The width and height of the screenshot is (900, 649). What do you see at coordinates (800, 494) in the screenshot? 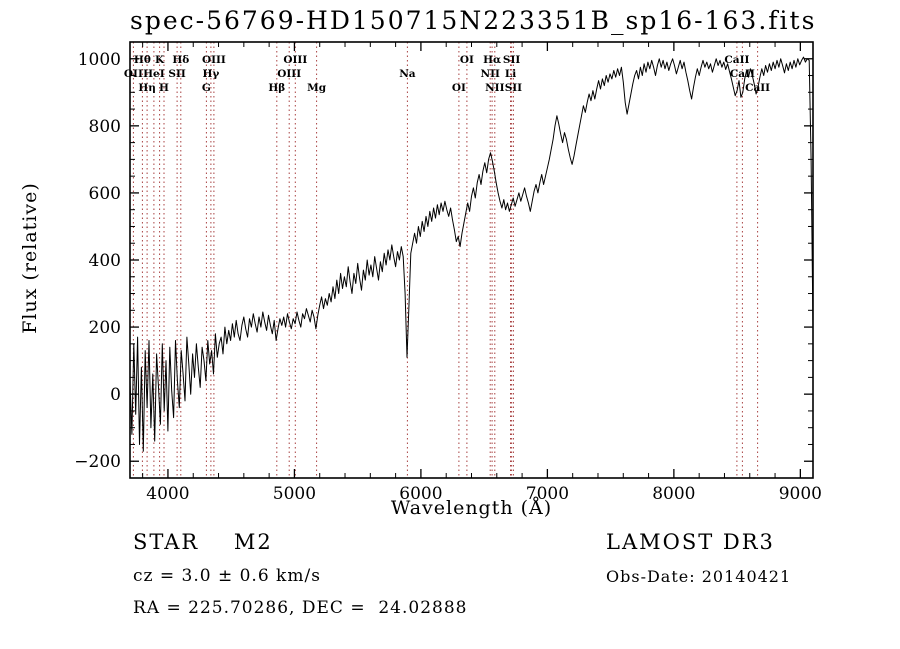
I see `x-tick-label: 9000` at bounding box center [800, 494].